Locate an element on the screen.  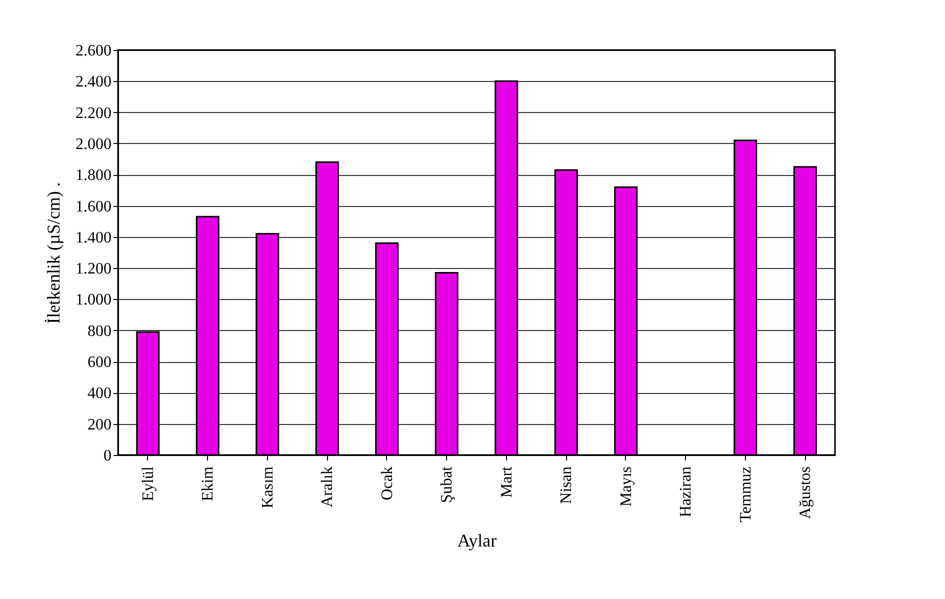
y-tick-label: 2.600 is located at coordinates (94, 51).